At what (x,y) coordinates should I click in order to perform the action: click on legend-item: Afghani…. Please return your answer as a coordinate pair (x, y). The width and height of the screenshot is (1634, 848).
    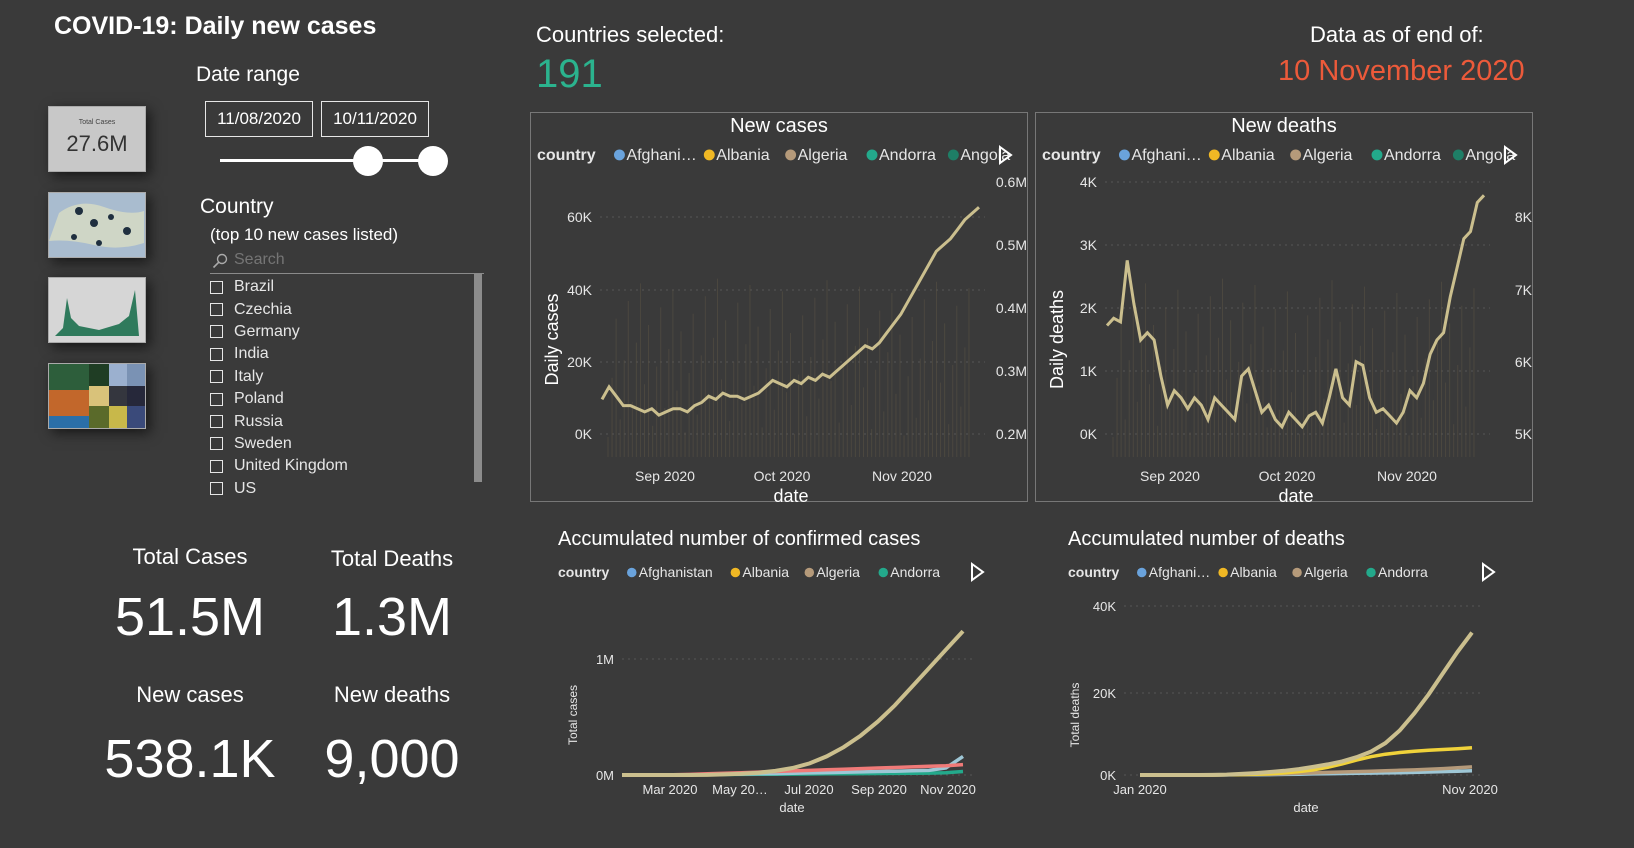
    Looking at the image, I should click on (1166, 155).